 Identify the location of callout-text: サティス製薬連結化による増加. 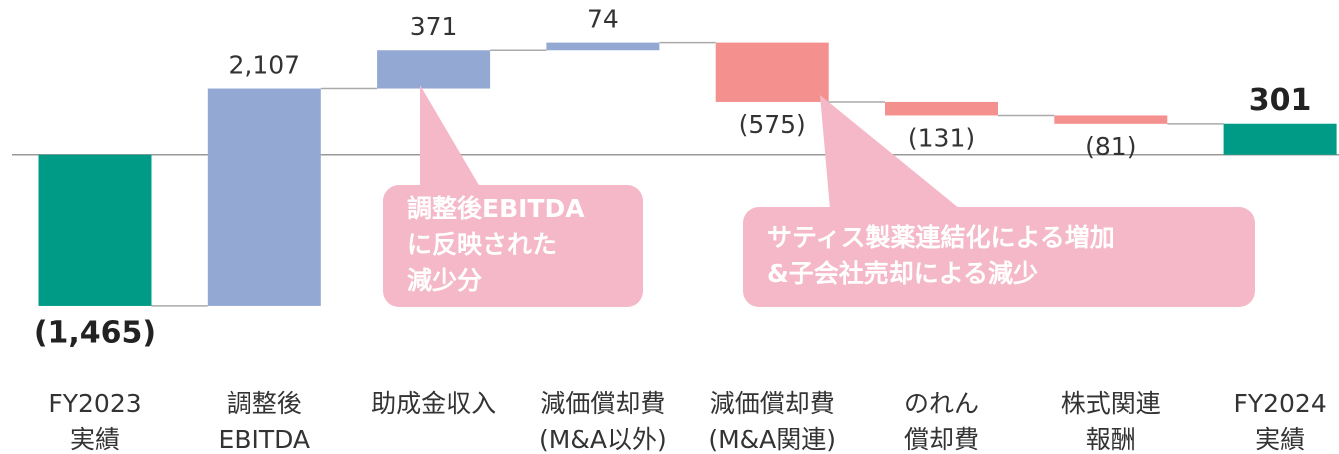
(941, 237).